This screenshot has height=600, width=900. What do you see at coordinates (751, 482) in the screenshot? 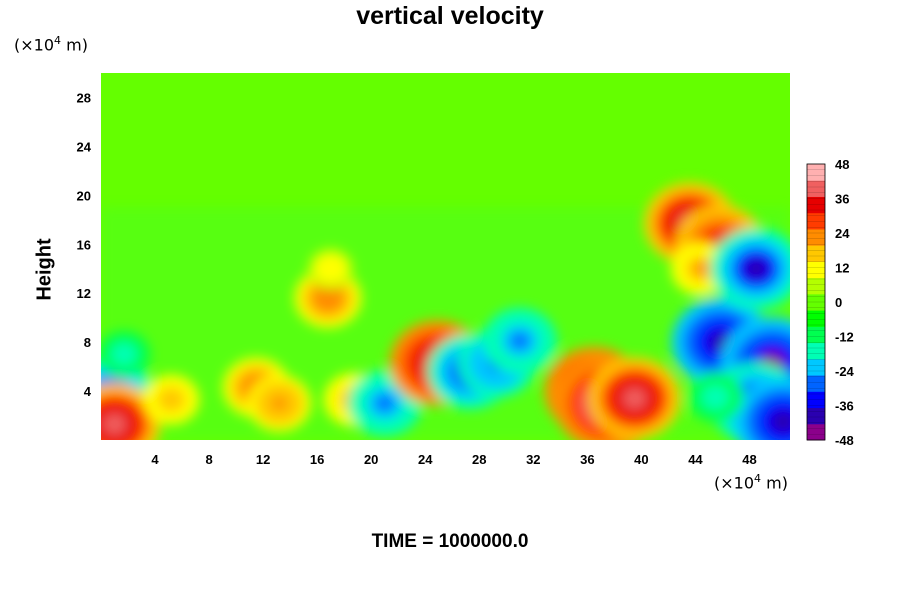
I see `x-axis-unit: (×104 m)` at bounding box center [751, 482].